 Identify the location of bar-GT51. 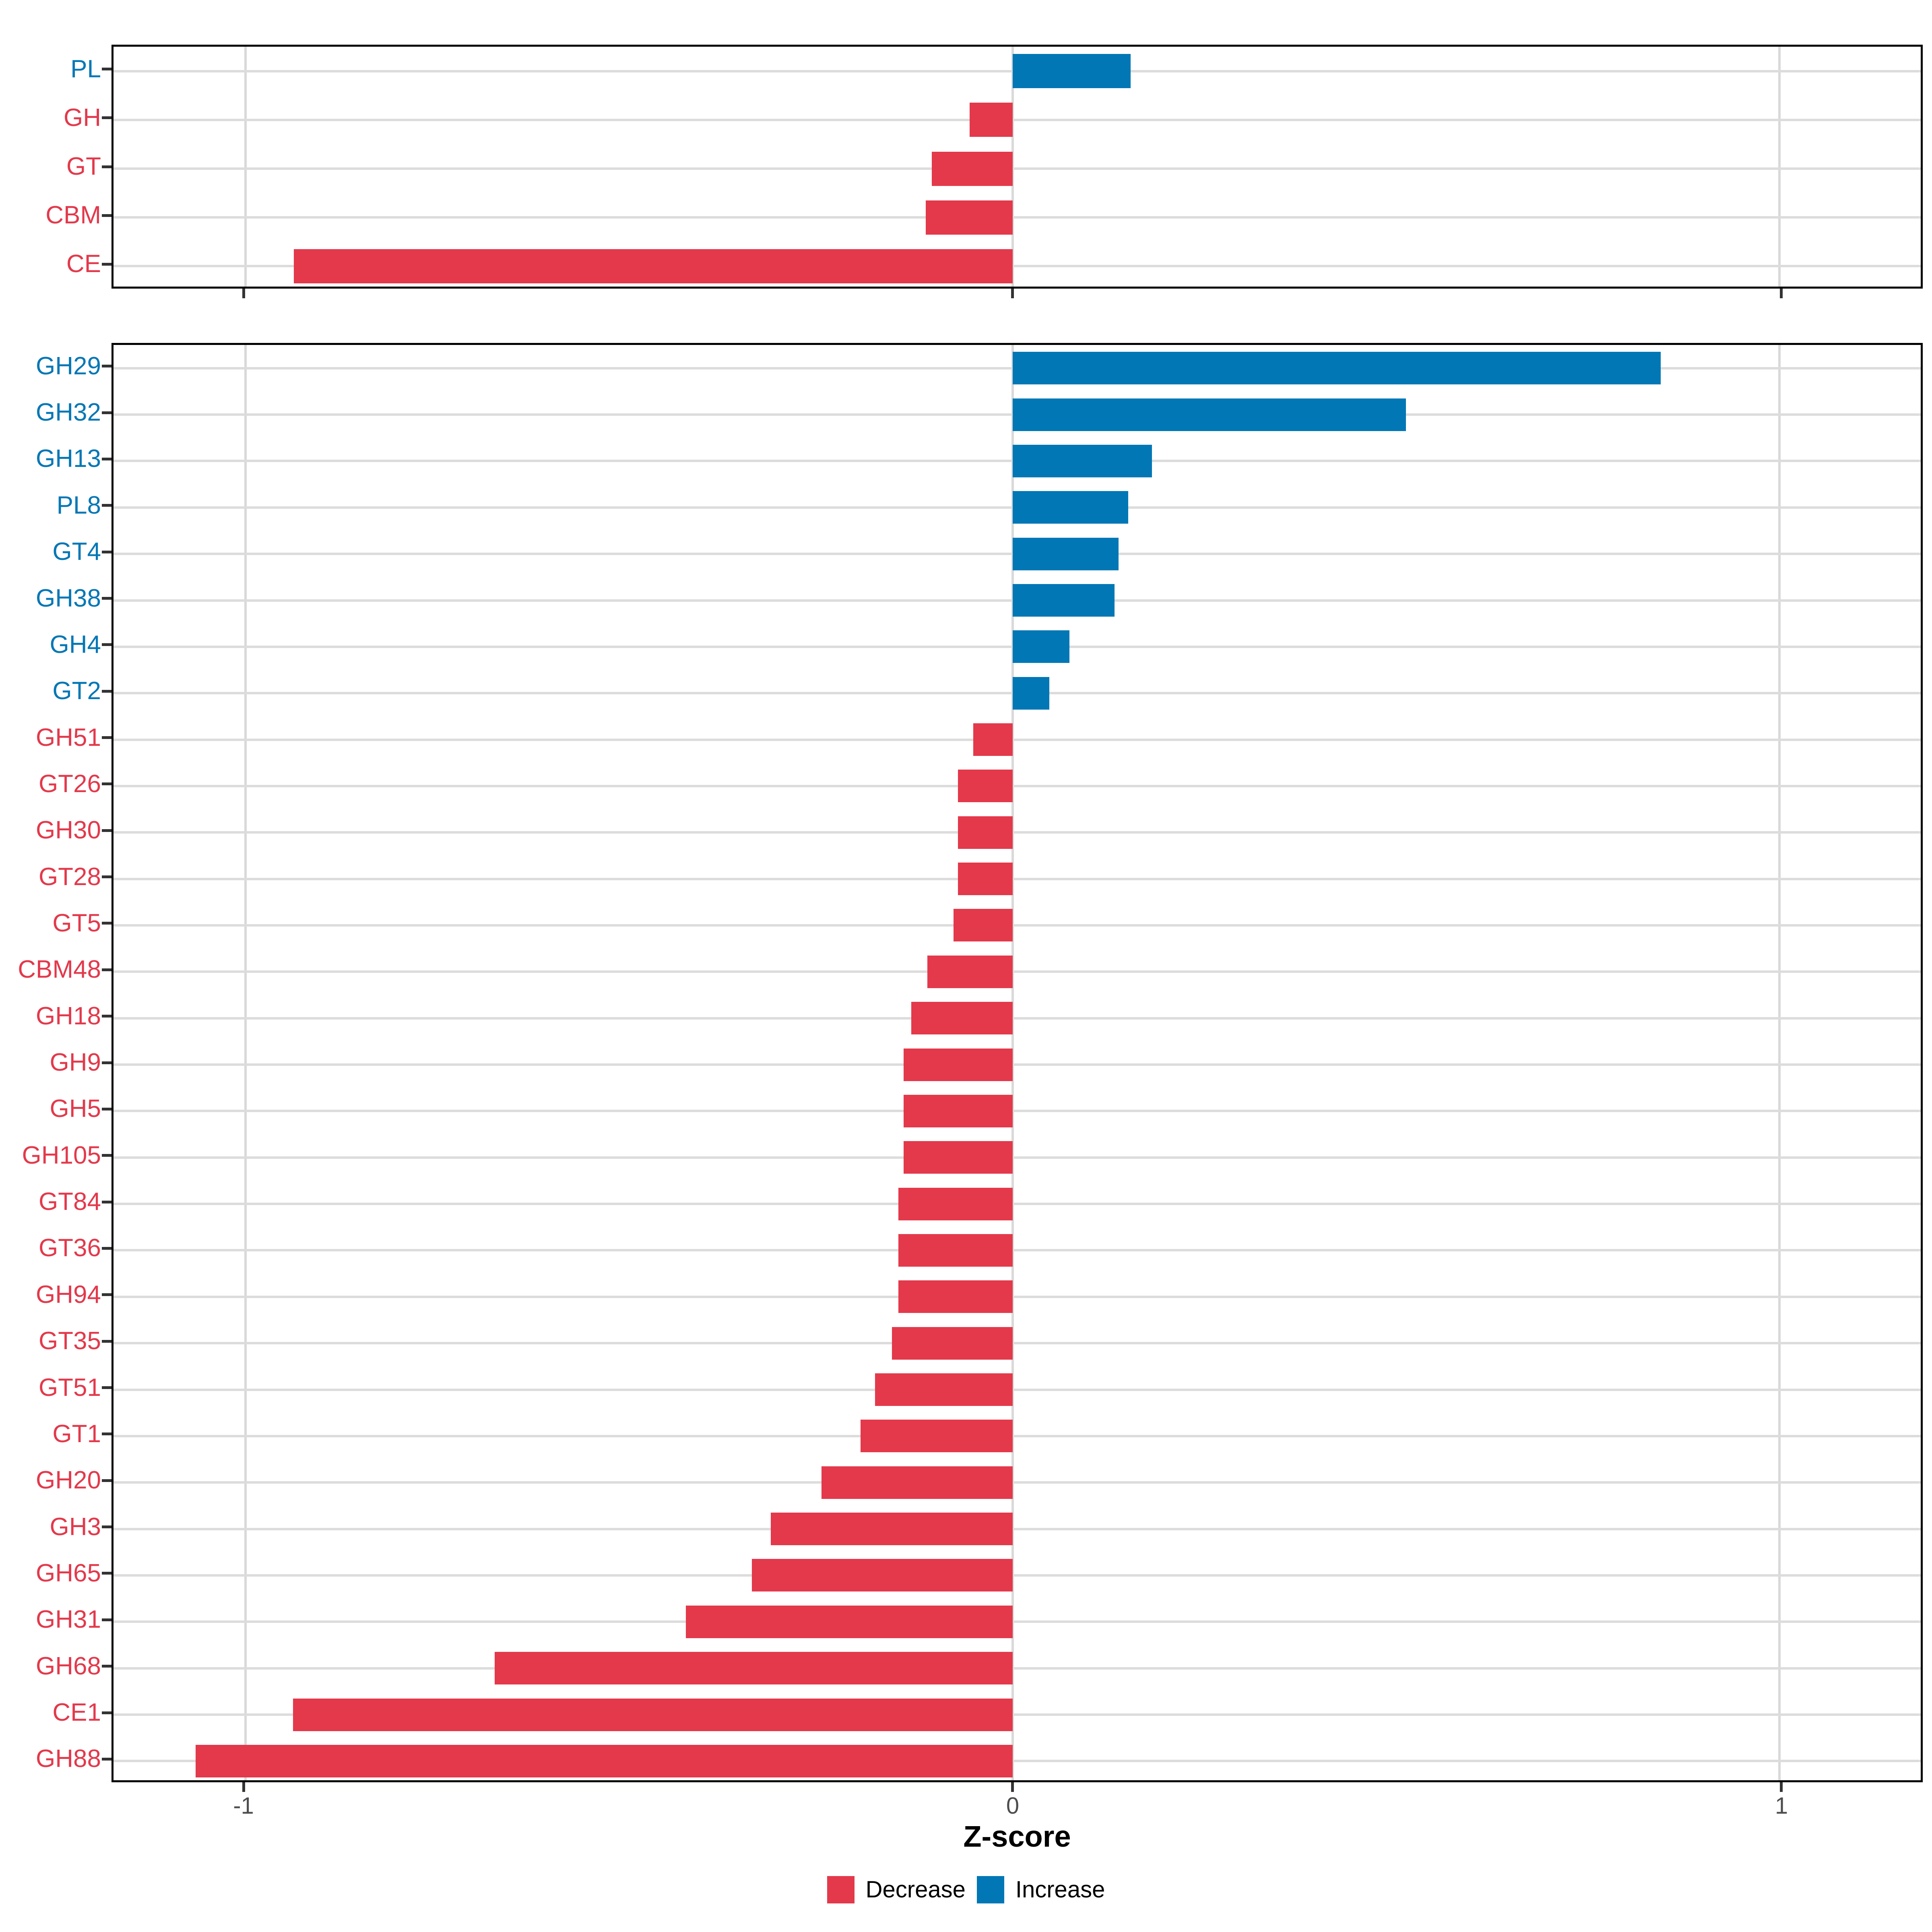
(944, 1389).